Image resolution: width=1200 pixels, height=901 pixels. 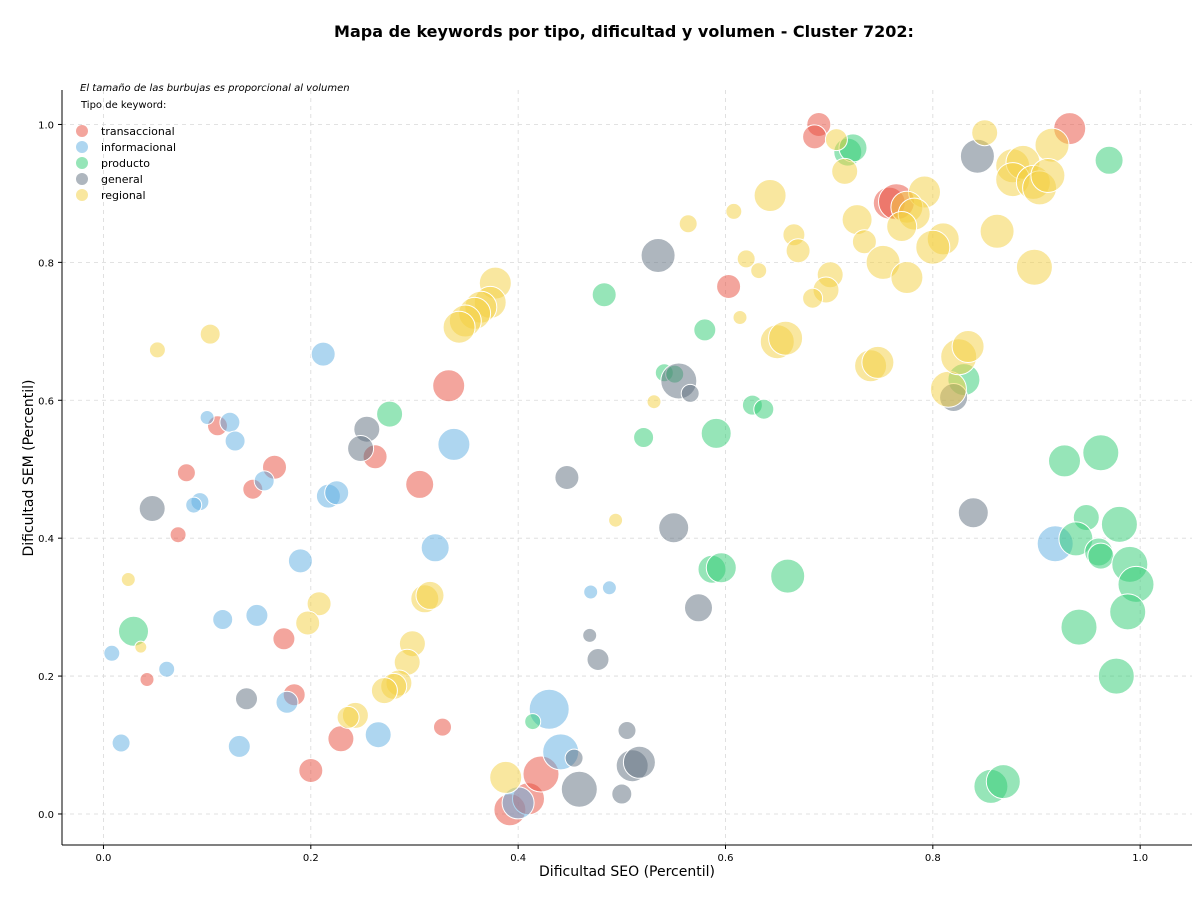 What do you see at coordinates (123, 195) in the screenshot?
I see `legend-label: regional` at bounding box center [123, 195].